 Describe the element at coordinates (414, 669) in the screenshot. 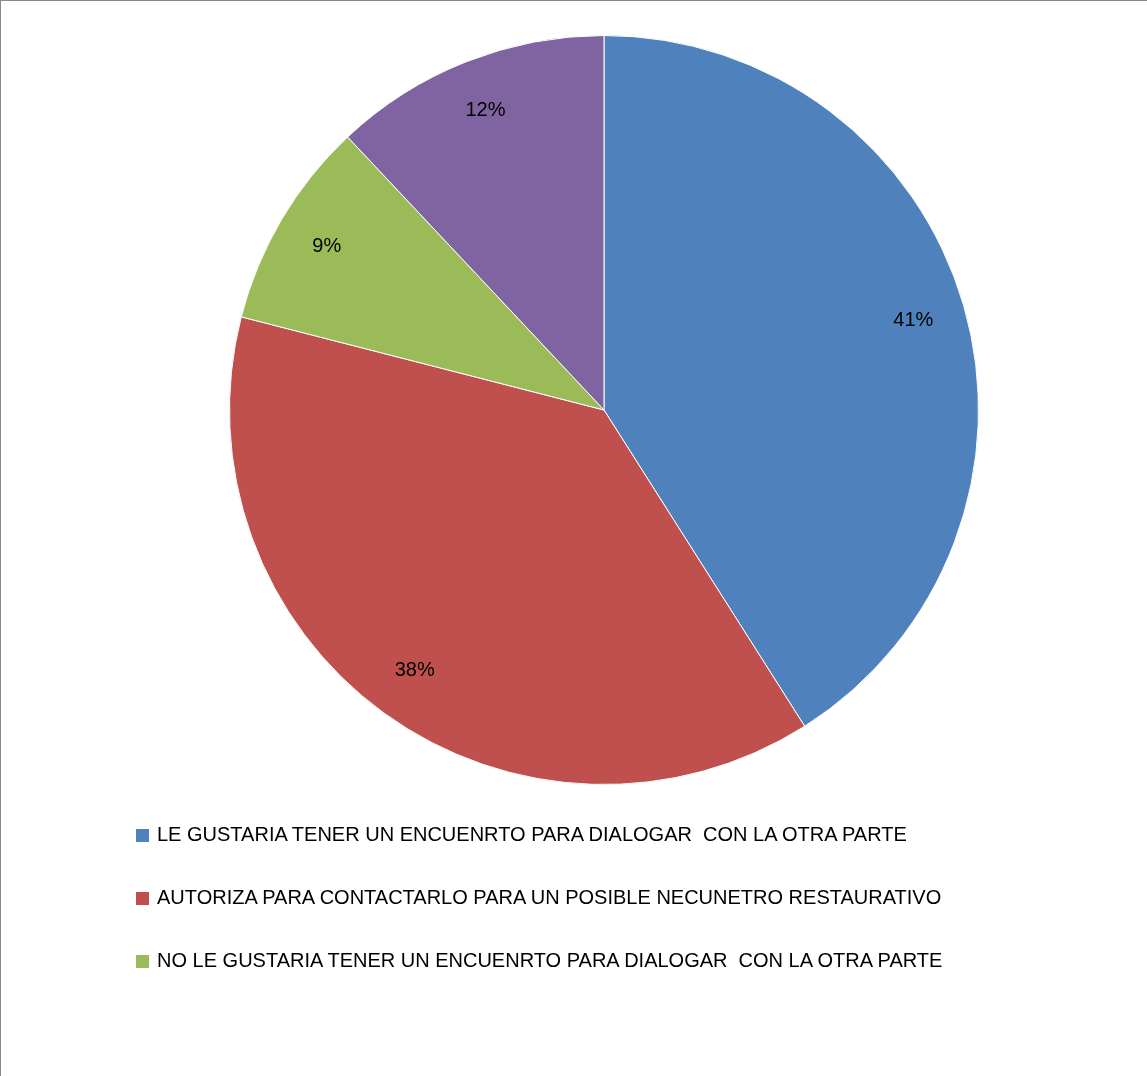

I see `data-label: 38%` at that location.